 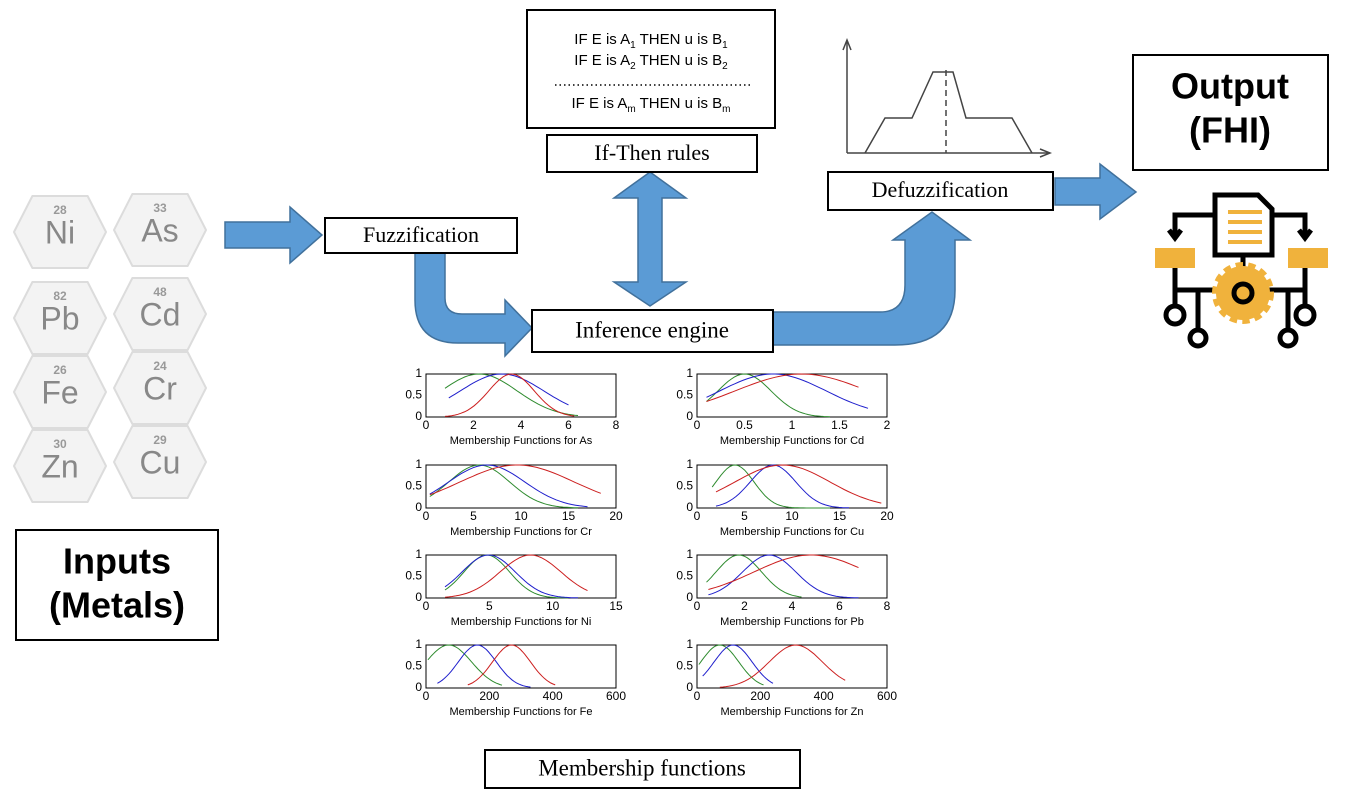 I want to click on arrow-double, so click(x=650, y=239).